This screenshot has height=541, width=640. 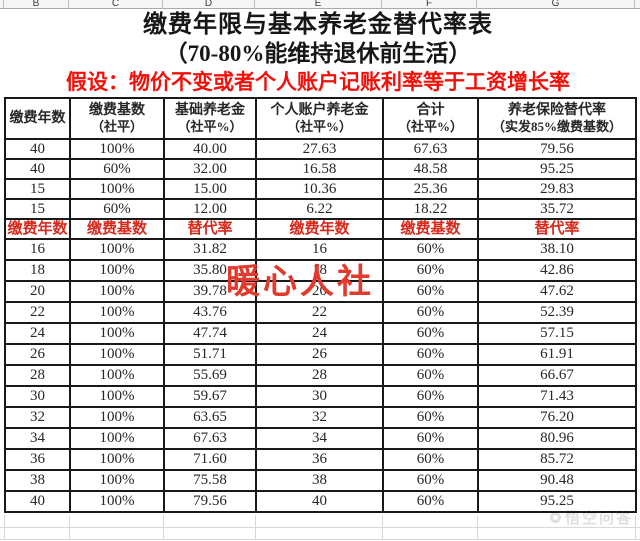 What do you see at coordinates (557, 438) in the screenshot?
I see `cell: 80.96` at bounding box center [557, 438].